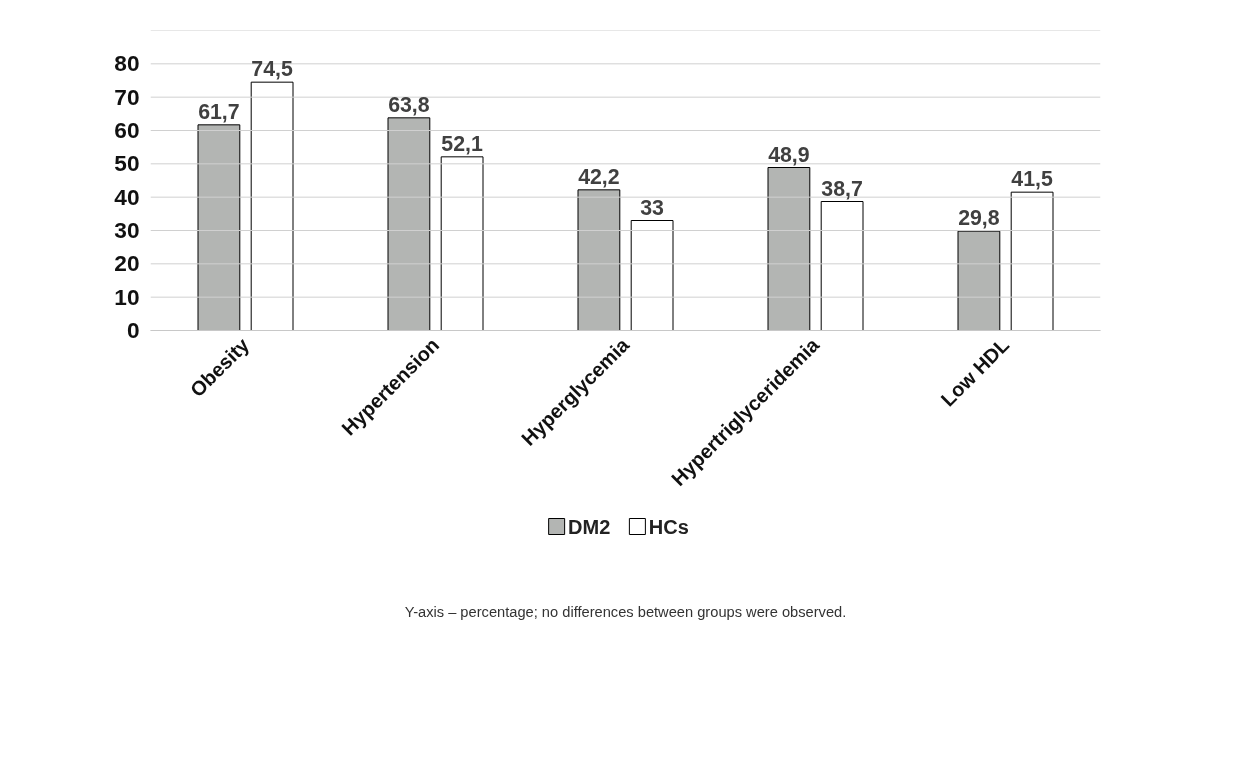 The height and width of the screenshot is (758, 1259). Describe the element at coordinates (127, 63) in the screenshot. I see `y-tick-label: 80` at that location.